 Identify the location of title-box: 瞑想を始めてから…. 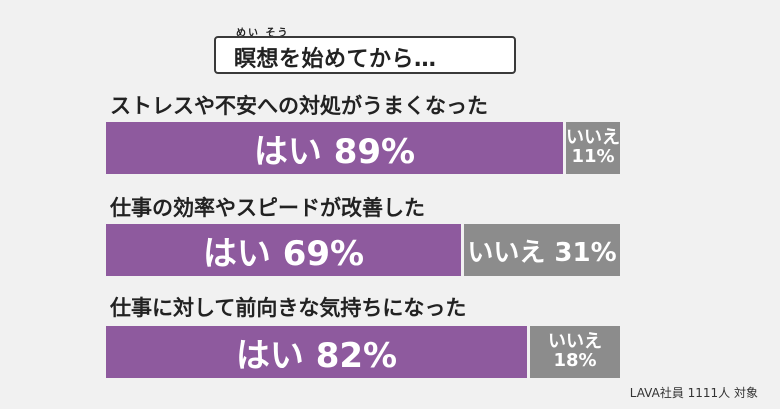
(365, 55).